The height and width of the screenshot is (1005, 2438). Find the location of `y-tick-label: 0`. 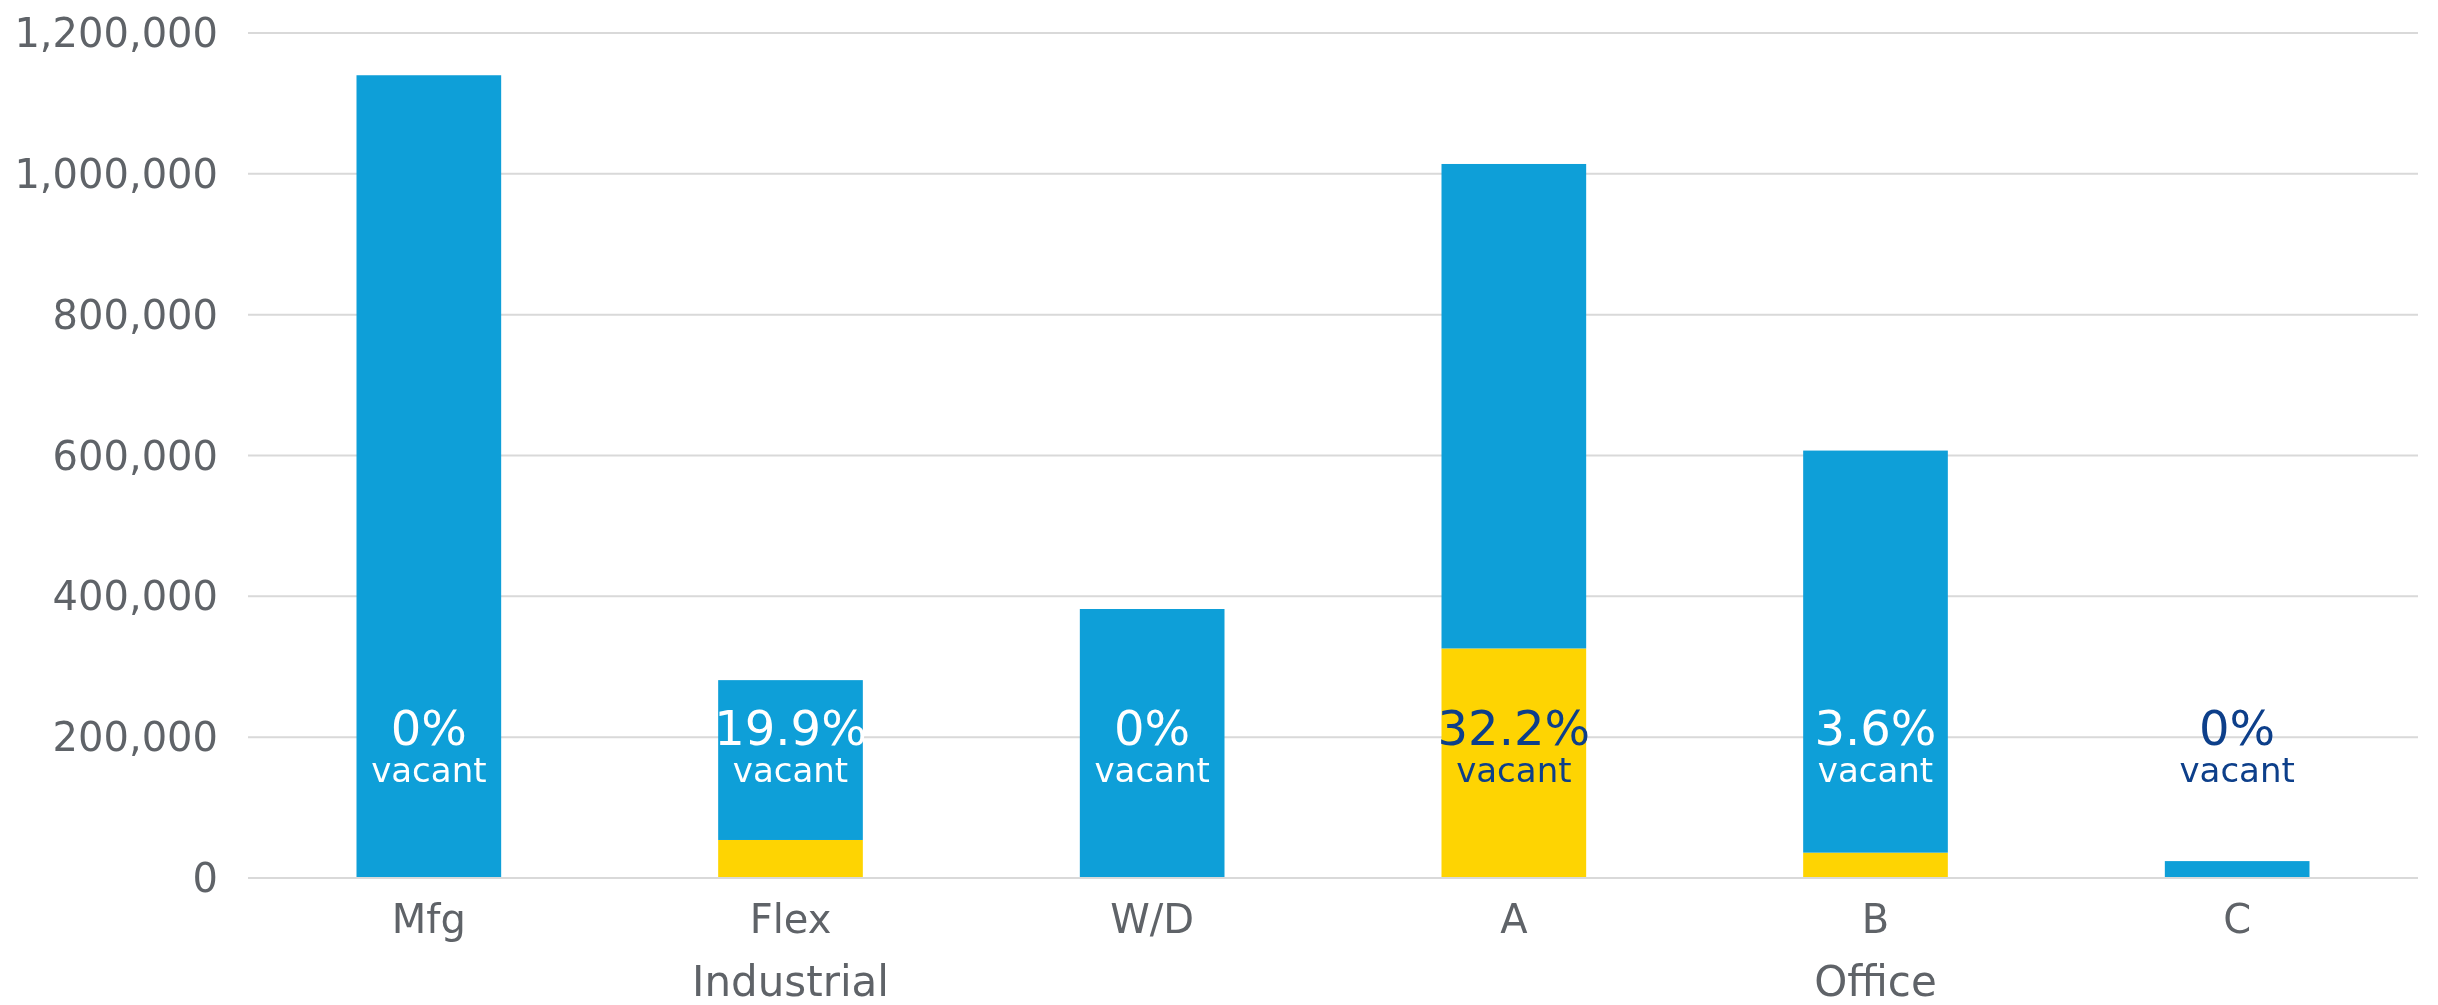

y-tick-label: 0 is located at coordinates (205, 878).